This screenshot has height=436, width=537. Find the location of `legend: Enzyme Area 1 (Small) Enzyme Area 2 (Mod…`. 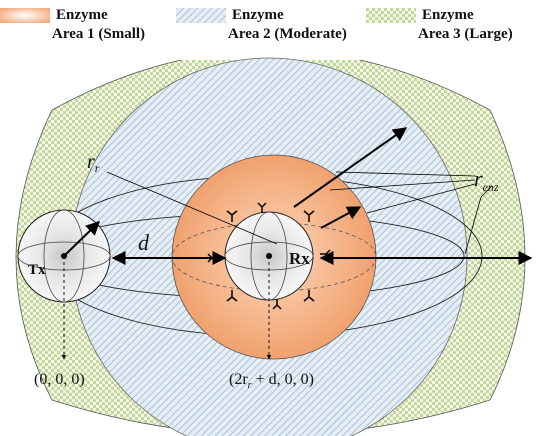

legend: Enzyme Area 1 (Small) Enzyme Area 2 (Mod… is located at coordinates (268, 27).